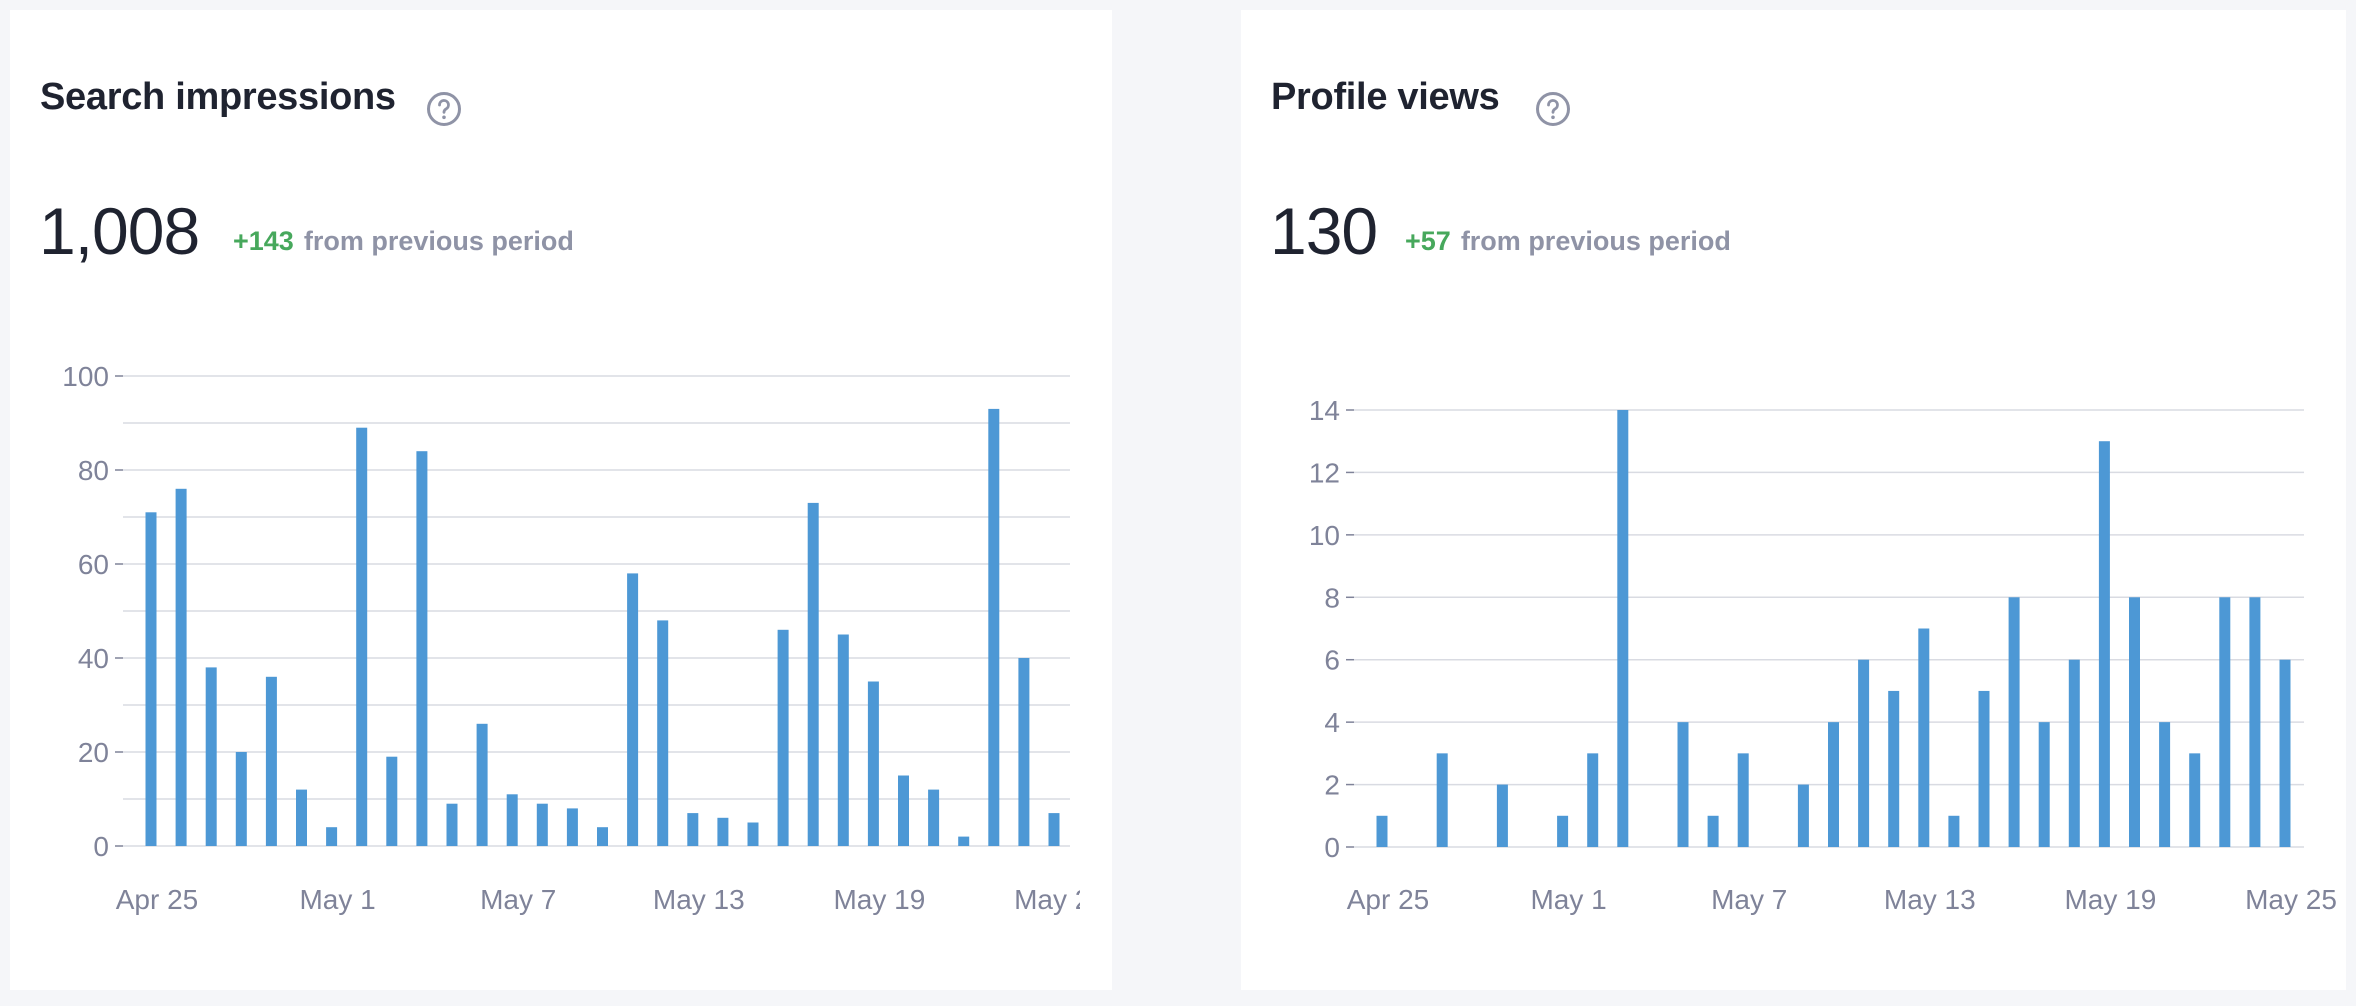  I want to click on y-tick-label: 60, so click(93, 564).